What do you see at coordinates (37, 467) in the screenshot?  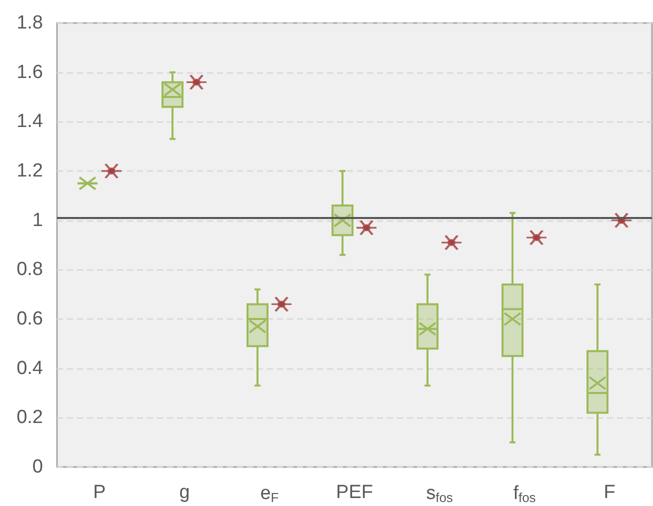 I see `y-tick-label: 0` at bounding box center [37, 467].